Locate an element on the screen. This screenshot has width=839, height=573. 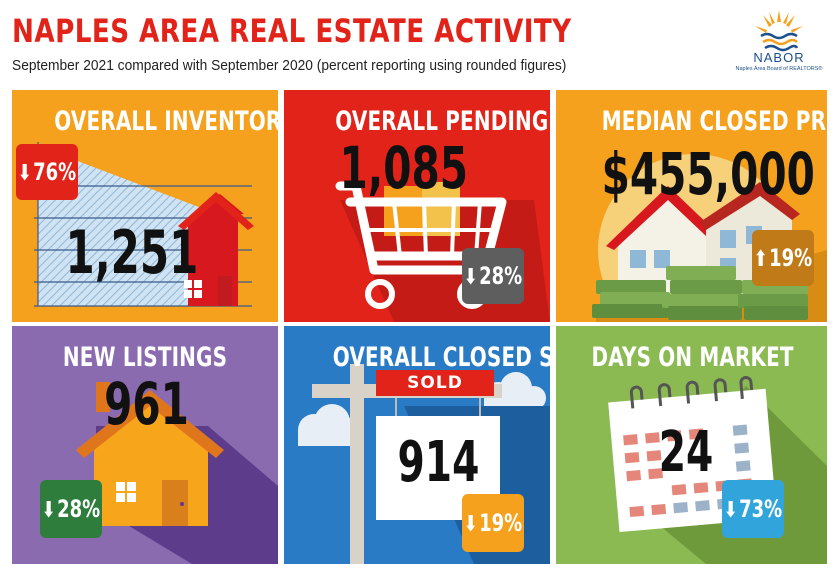
panel-days-on-market: DAYS ON MARKET 24 ⬇73% is located at coordinates (691, 445).